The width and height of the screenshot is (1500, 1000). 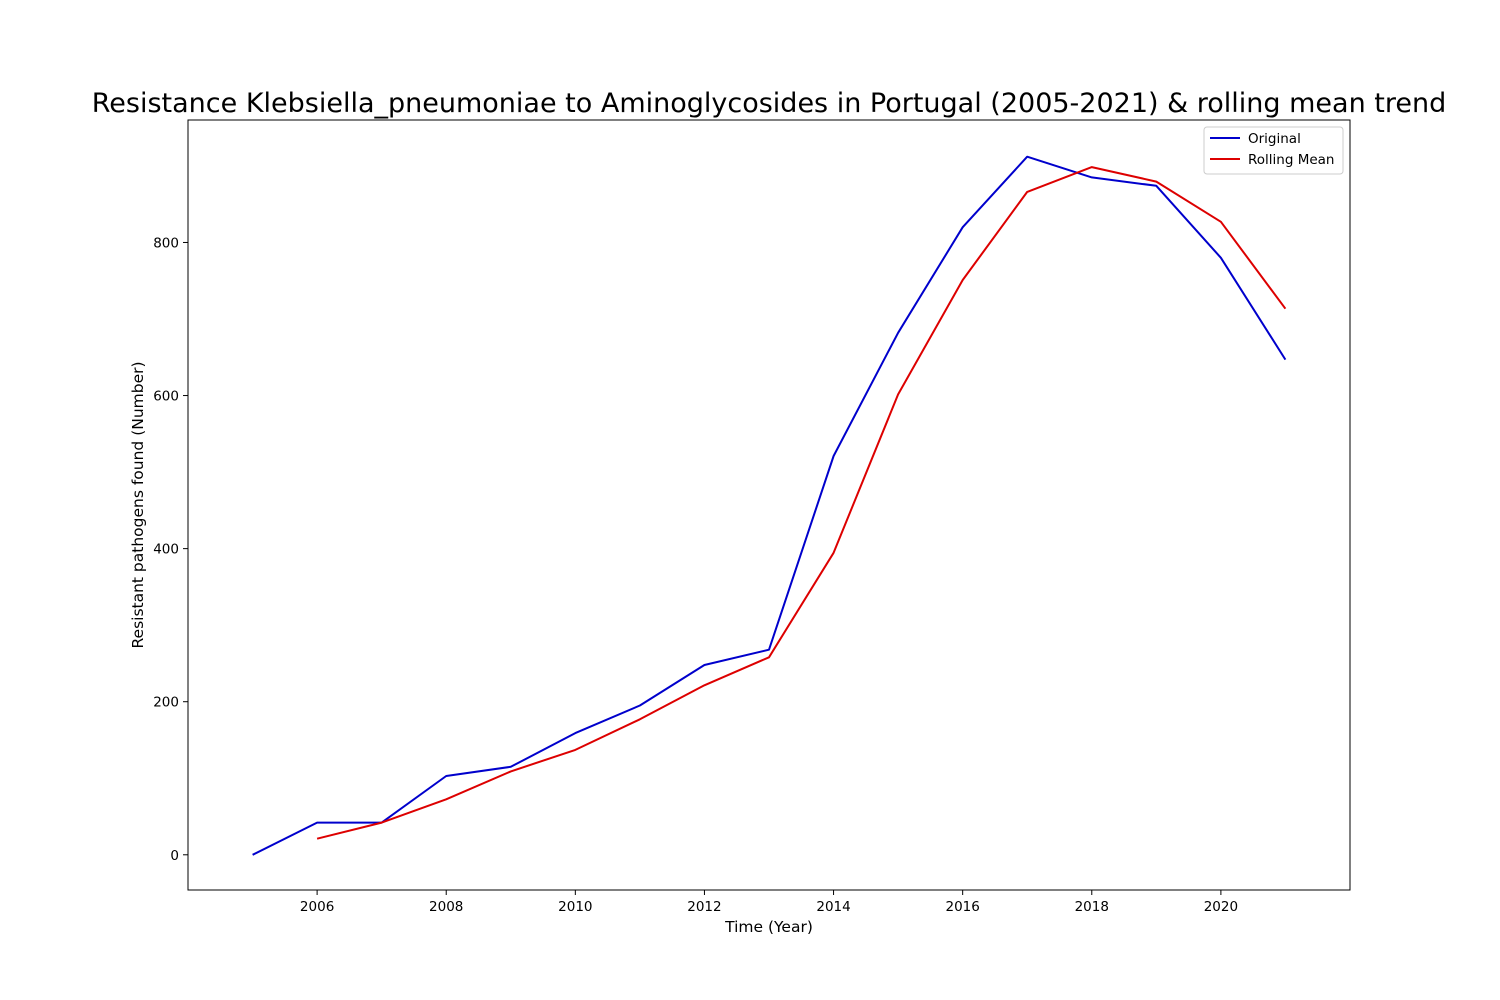 What do you see at coordinates (962, 907) in the screenshot?
I see `x-tick-label: 2016` at bounding box center [962, 907].